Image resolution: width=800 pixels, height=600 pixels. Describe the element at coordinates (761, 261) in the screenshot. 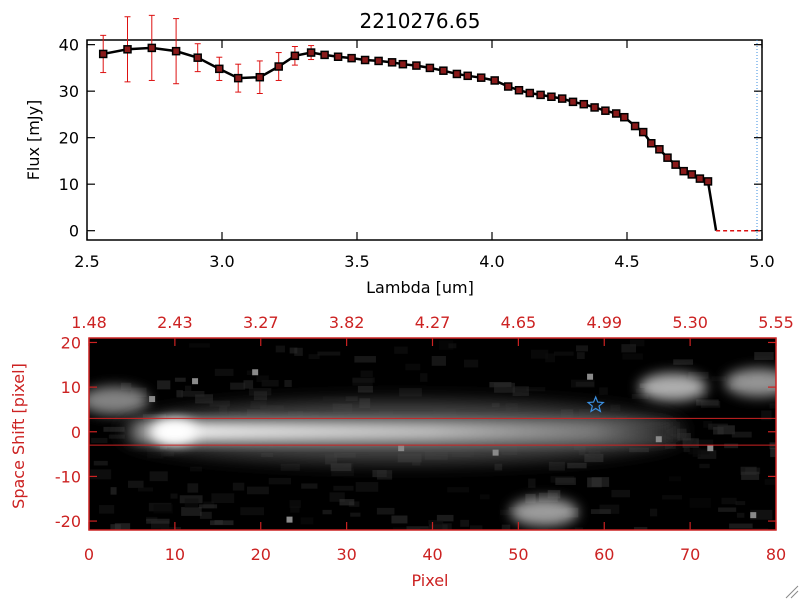

I see `spectrum-x-tick-label: 5.0` at that location.